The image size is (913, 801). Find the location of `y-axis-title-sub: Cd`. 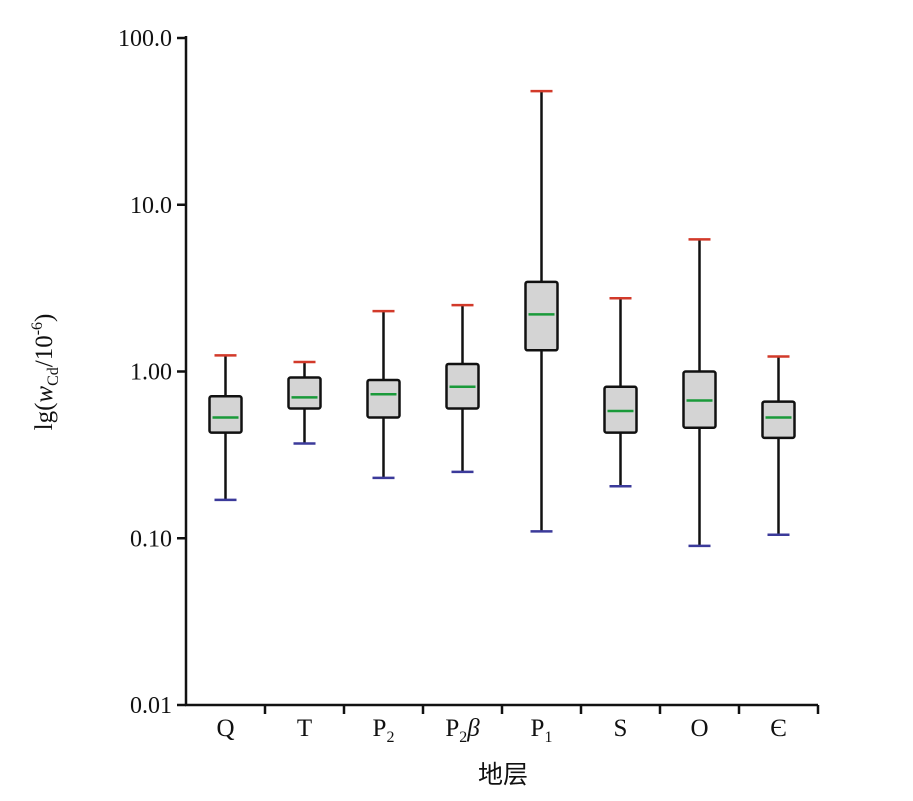

y-axis-title-sub: Cd is located at coordinates (53, 376).